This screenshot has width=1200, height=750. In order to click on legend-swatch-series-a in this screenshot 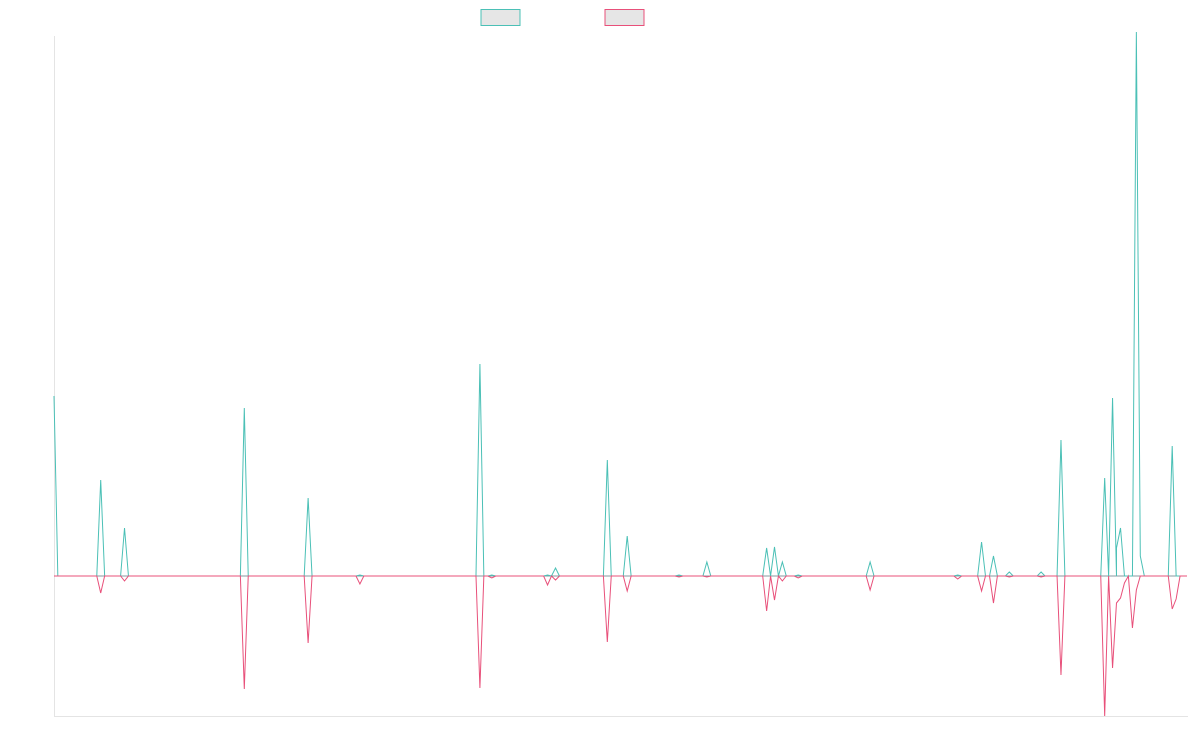, I will do `click(500, 17)`.